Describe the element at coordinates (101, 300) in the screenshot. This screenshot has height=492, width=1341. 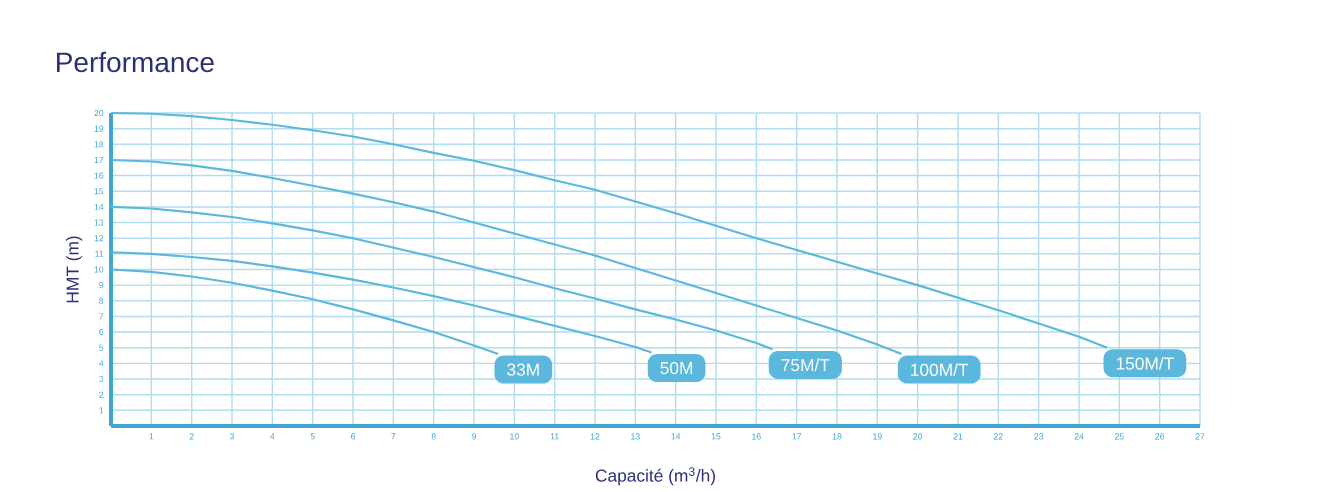
I see `y-tick-label: 8` at that location.